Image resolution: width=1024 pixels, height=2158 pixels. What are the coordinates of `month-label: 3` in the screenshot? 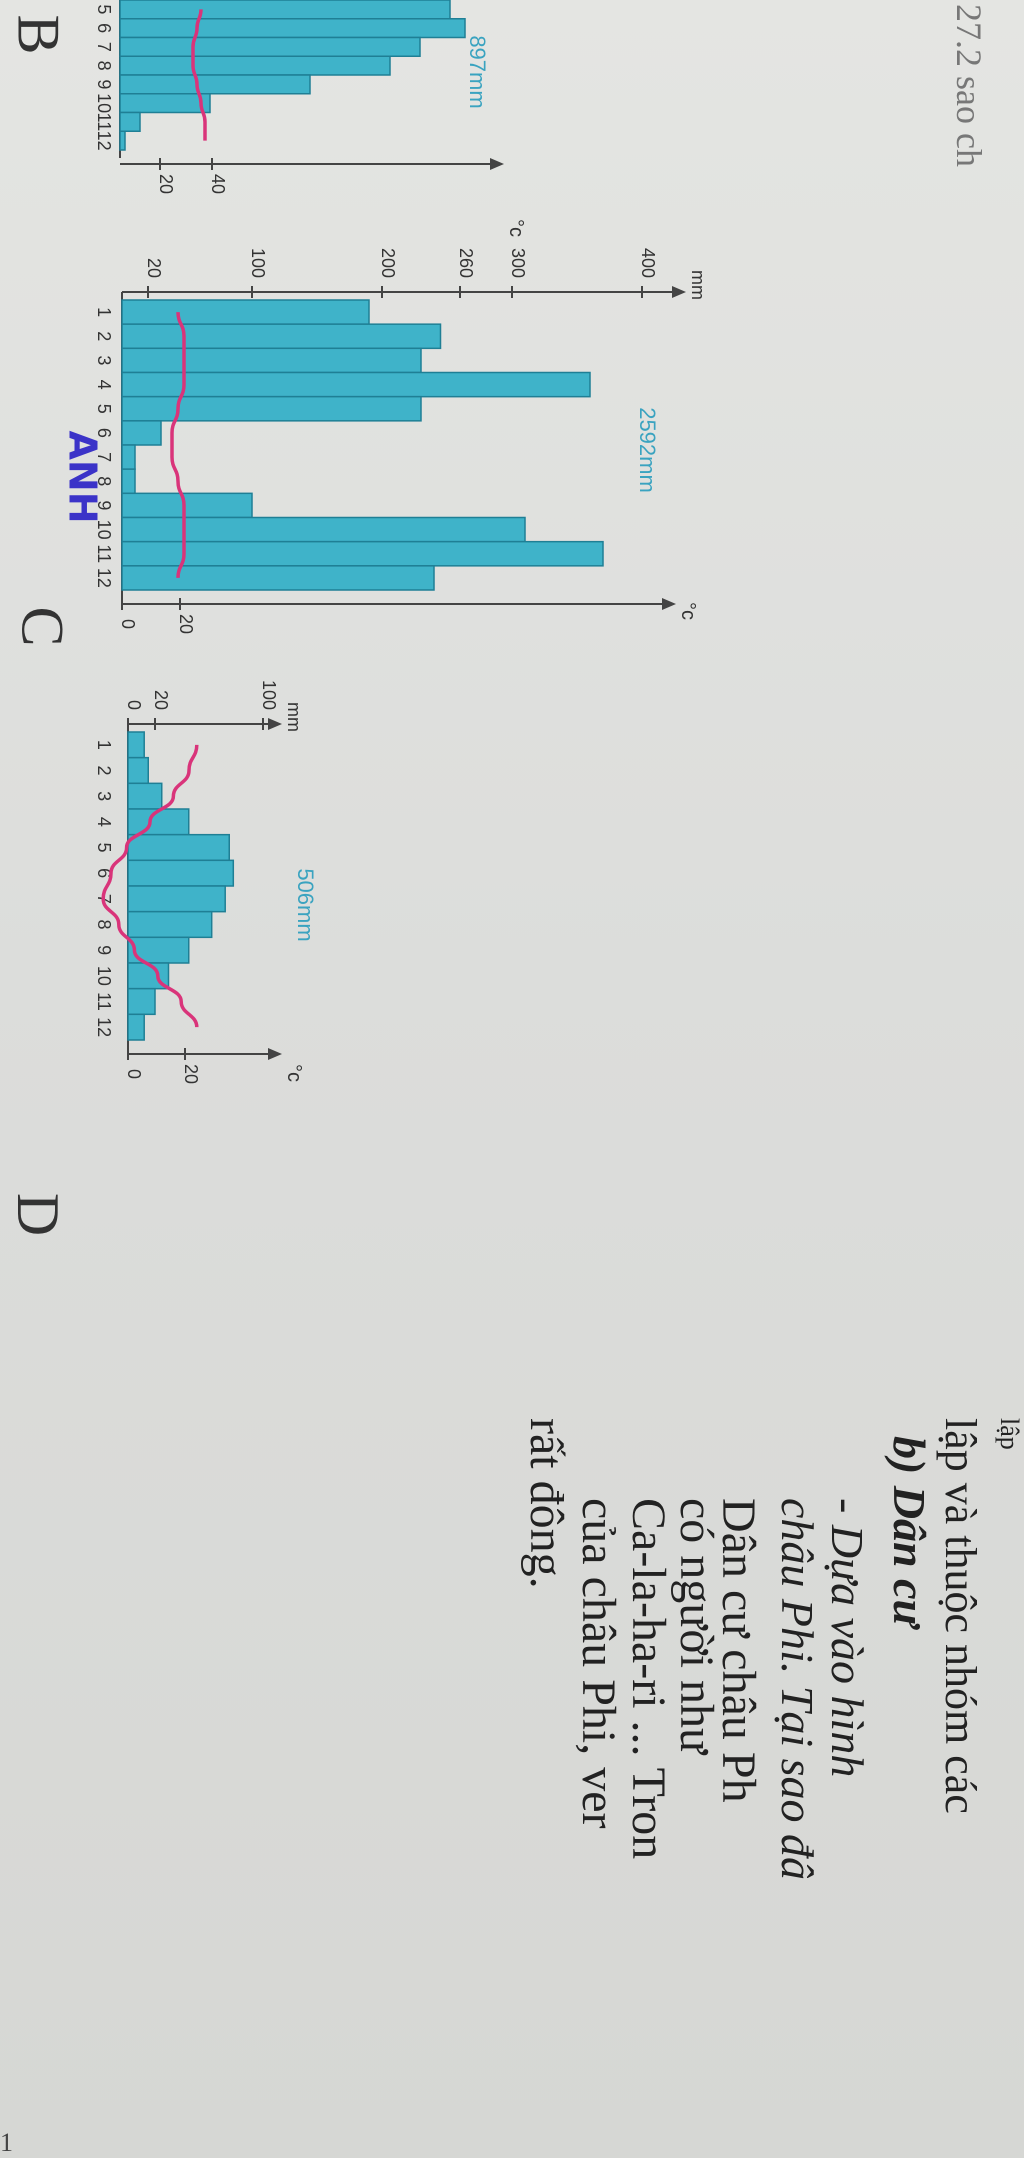 It's located at (104, 360).